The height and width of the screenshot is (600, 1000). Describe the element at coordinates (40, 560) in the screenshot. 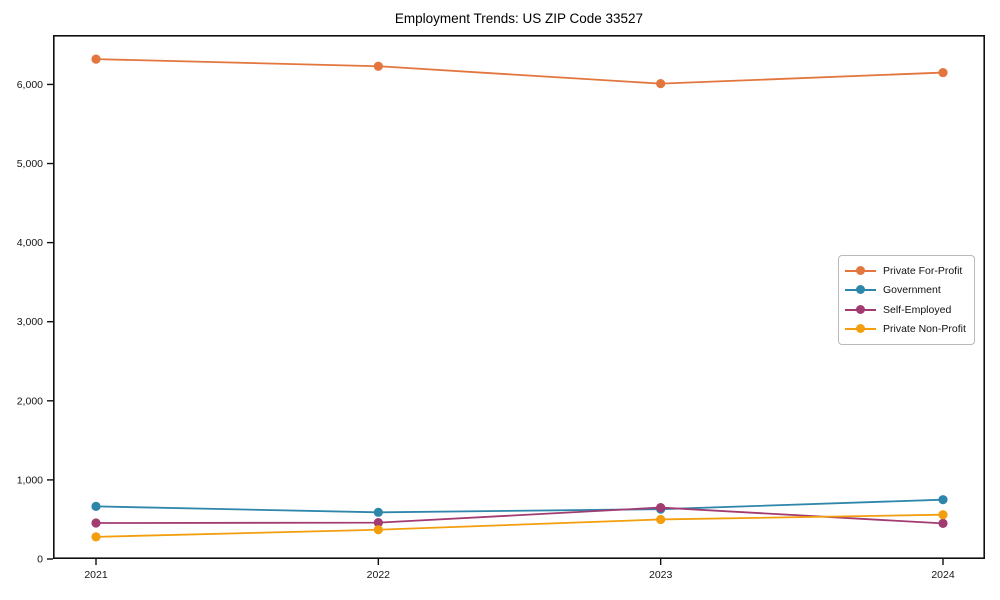

I see `y-tick-label: 0` at that location.